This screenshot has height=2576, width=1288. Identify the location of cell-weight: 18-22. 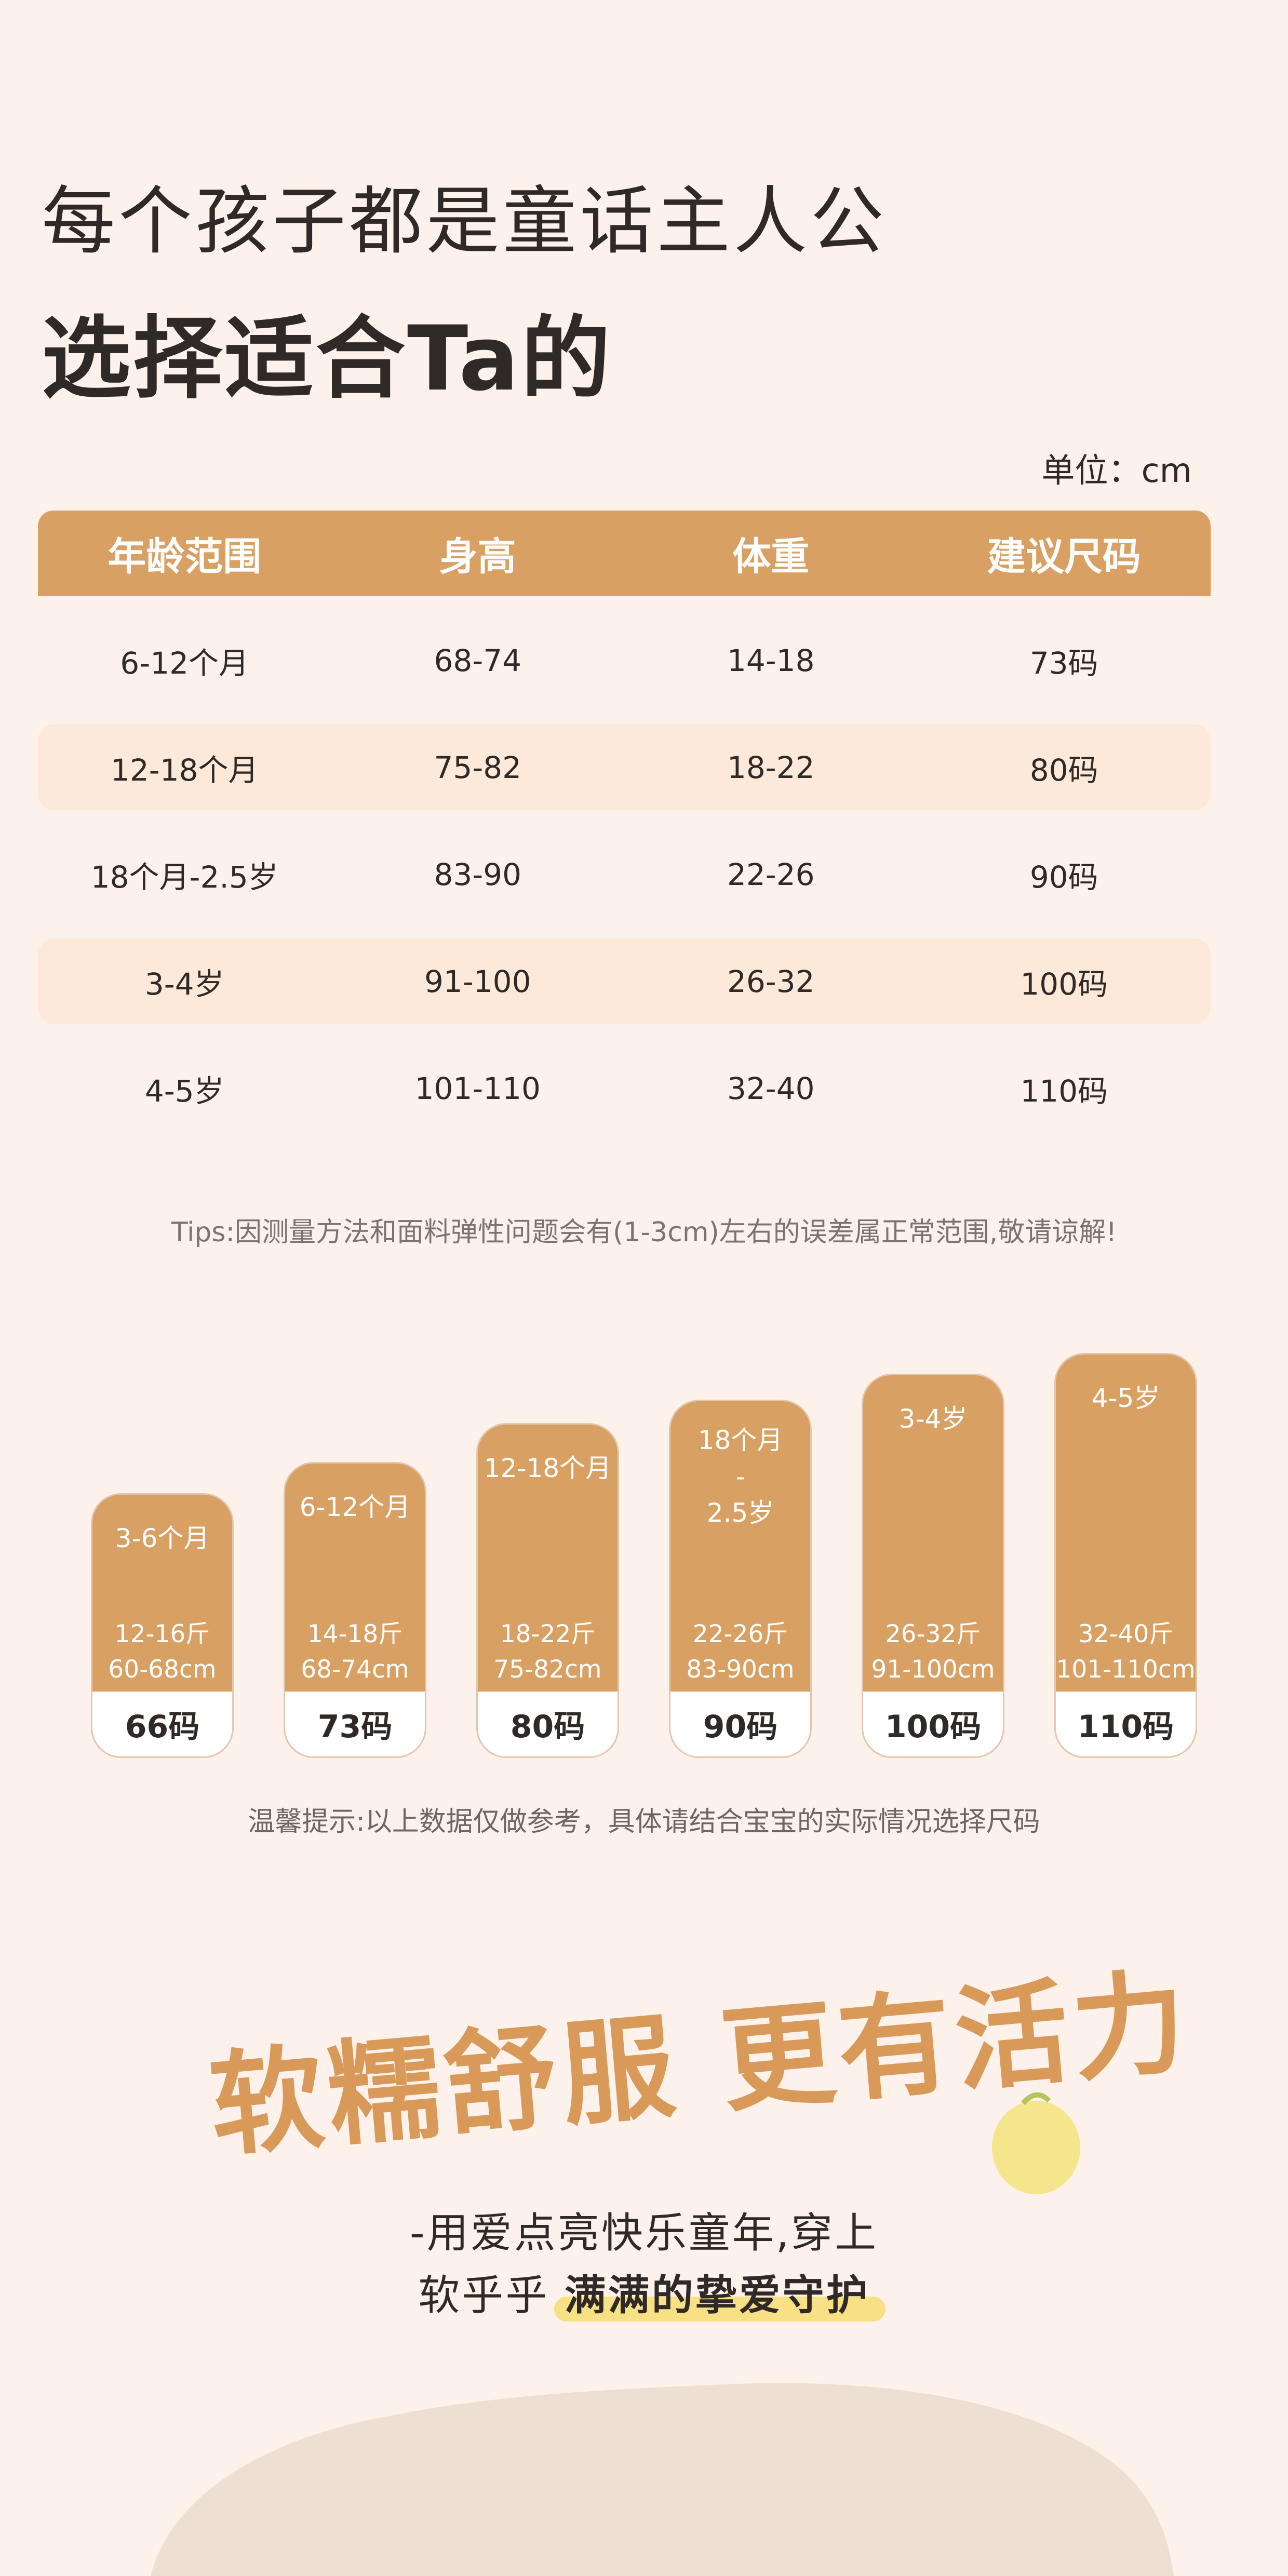
(771, 767).